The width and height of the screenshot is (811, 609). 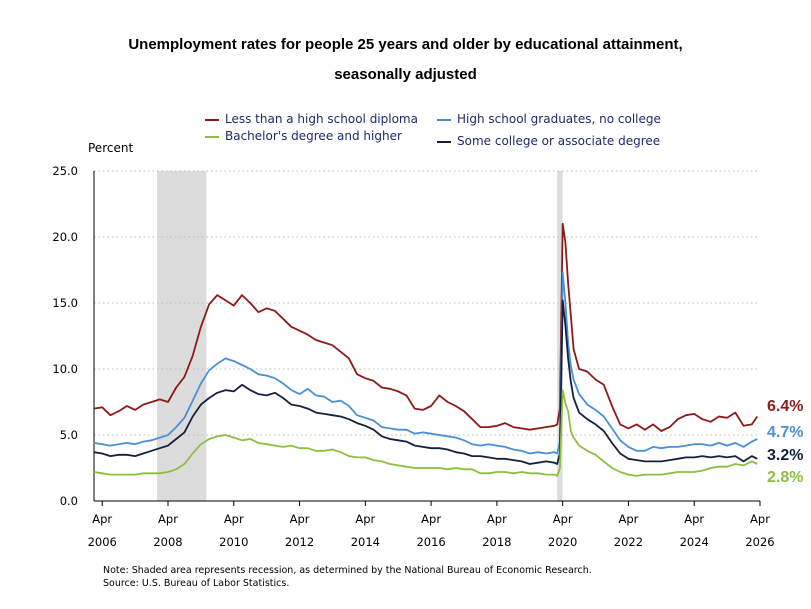 What do you see at coordinates (430, 542) in the screenshot?
I see `x-tick-year-label: 2016` at bounding box center [430, 542].